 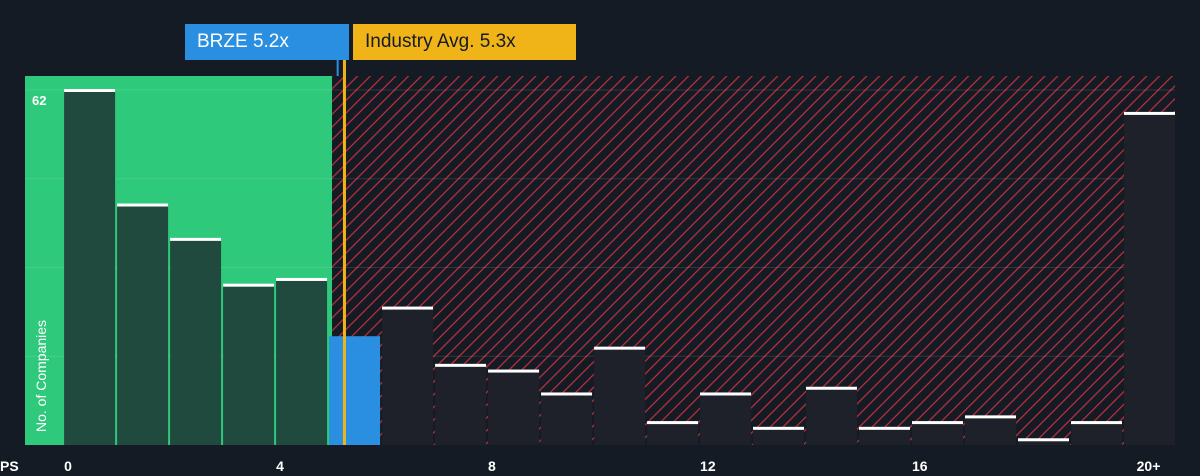 I want to click on industry-callout-box, so click(x=464, y=42).